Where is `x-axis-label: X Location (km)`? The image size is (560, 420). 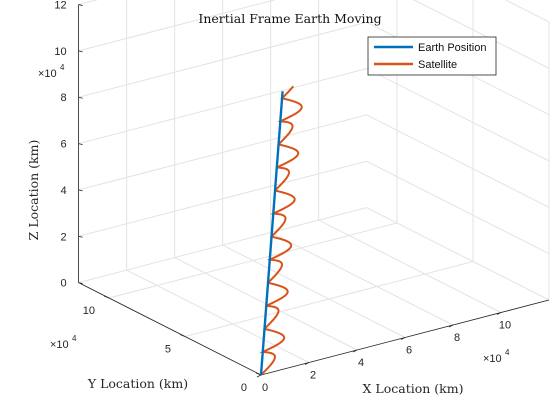
x-axis-label: X Location (km) is located at coordinates (413, 388).